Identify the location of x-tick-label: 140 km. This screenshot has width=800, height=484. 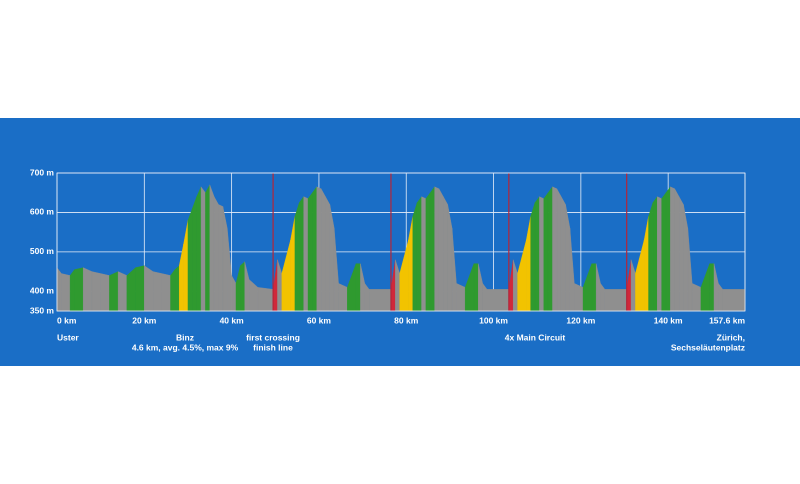
(668, 320).